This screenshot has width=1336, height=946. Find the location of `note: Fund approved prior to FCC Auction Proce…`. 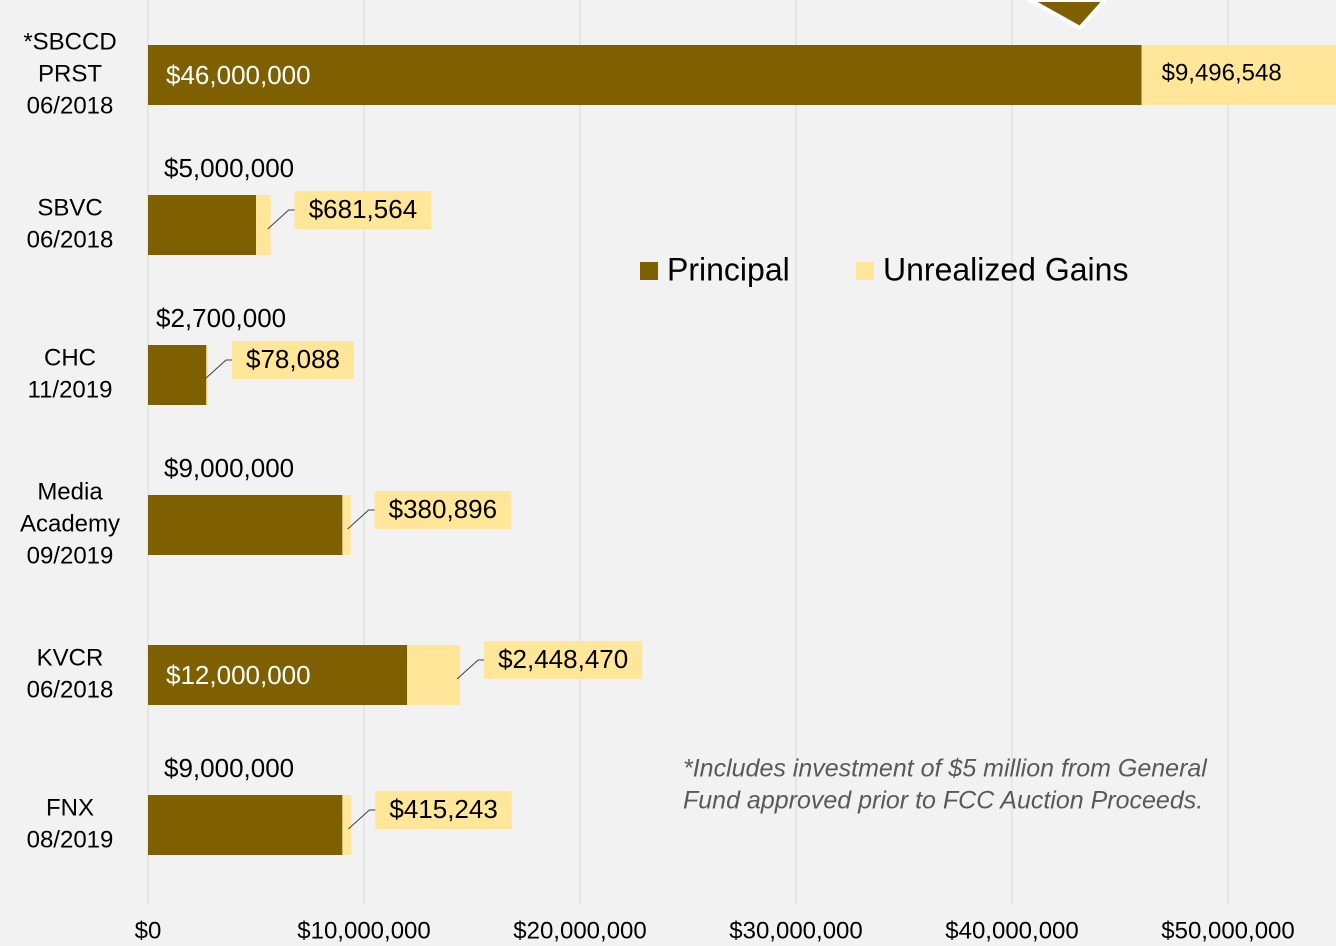

note: Fund approved prior to FCC Auction Proce… is located at coordinates (943, 801).